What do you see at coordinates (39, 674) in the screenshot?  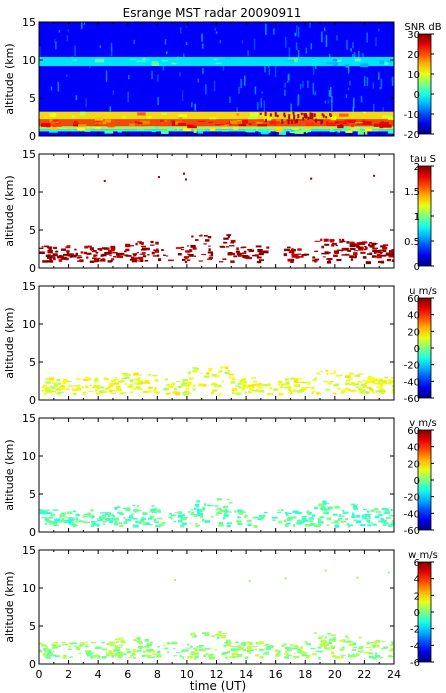 I see `x-tick-label: 0` at bounding box center [39, 674].